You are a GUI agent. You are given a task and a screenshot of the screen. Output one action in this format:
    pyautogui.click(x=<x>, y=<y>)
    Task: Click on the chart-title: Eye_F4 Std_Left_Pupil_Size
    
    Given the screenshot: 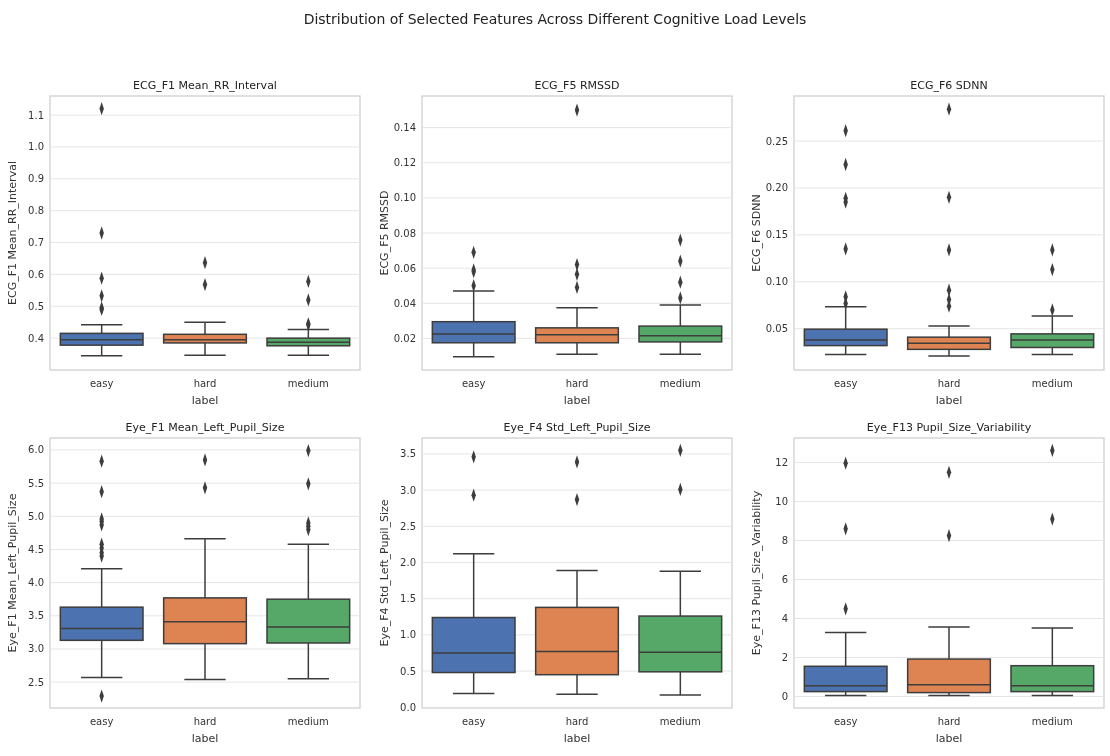 What is the action you would take?
    pyautogui.click(x=577, y=427)
    